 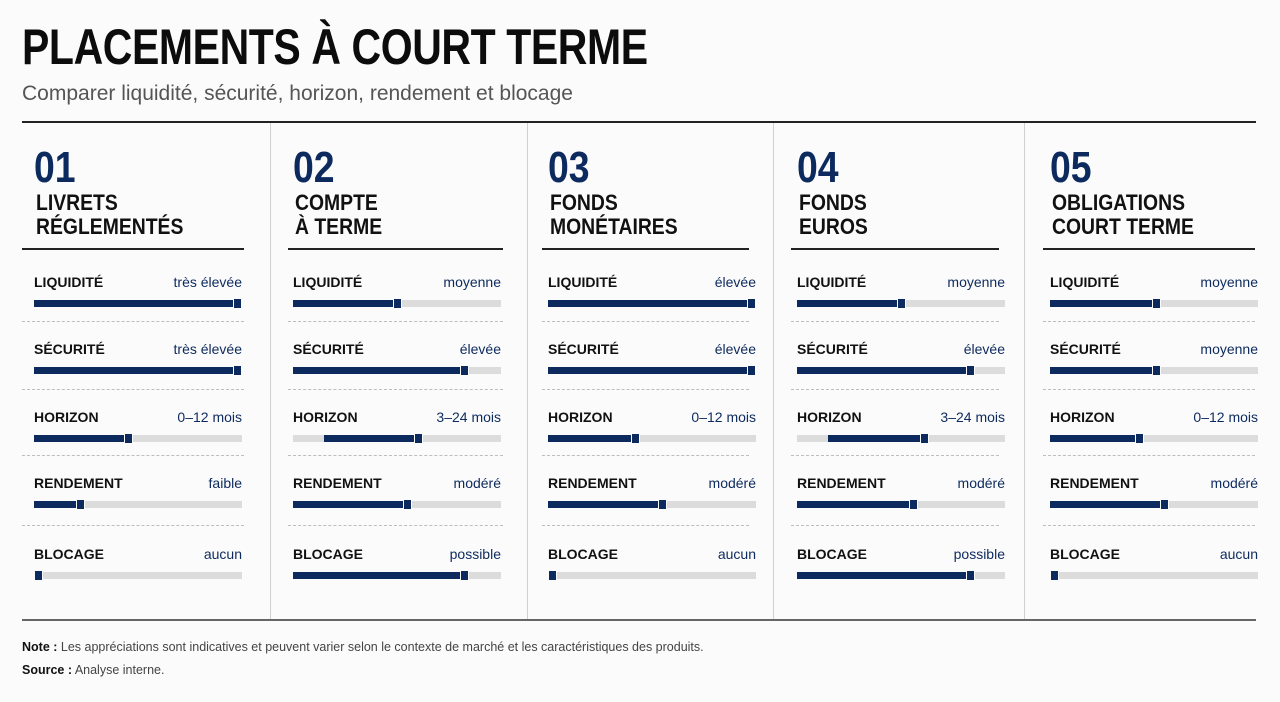 What do you see at coordinates (55, 167) in the screenshot?
I see `card-number: 01` at bounding box center [55, 167].